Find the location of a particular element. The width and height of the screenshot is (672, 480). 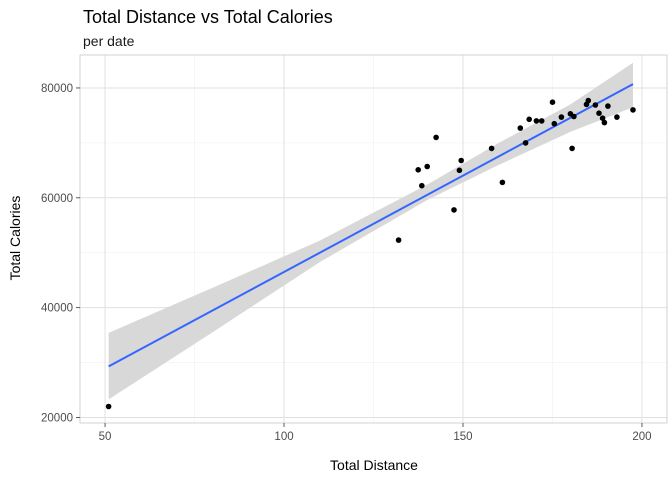

y-tick-label: 40000 is located at coordinates (57, 309).